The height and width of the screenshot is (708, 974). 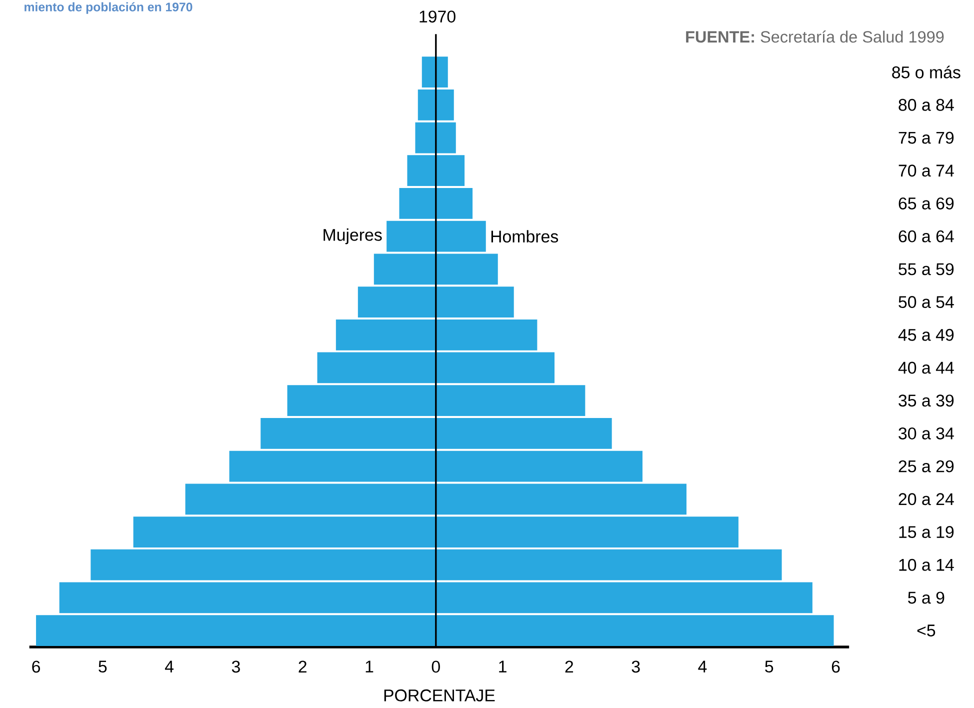 I want to click on x-axis-title: PORCENTAJE, so click(x=439, y=696).